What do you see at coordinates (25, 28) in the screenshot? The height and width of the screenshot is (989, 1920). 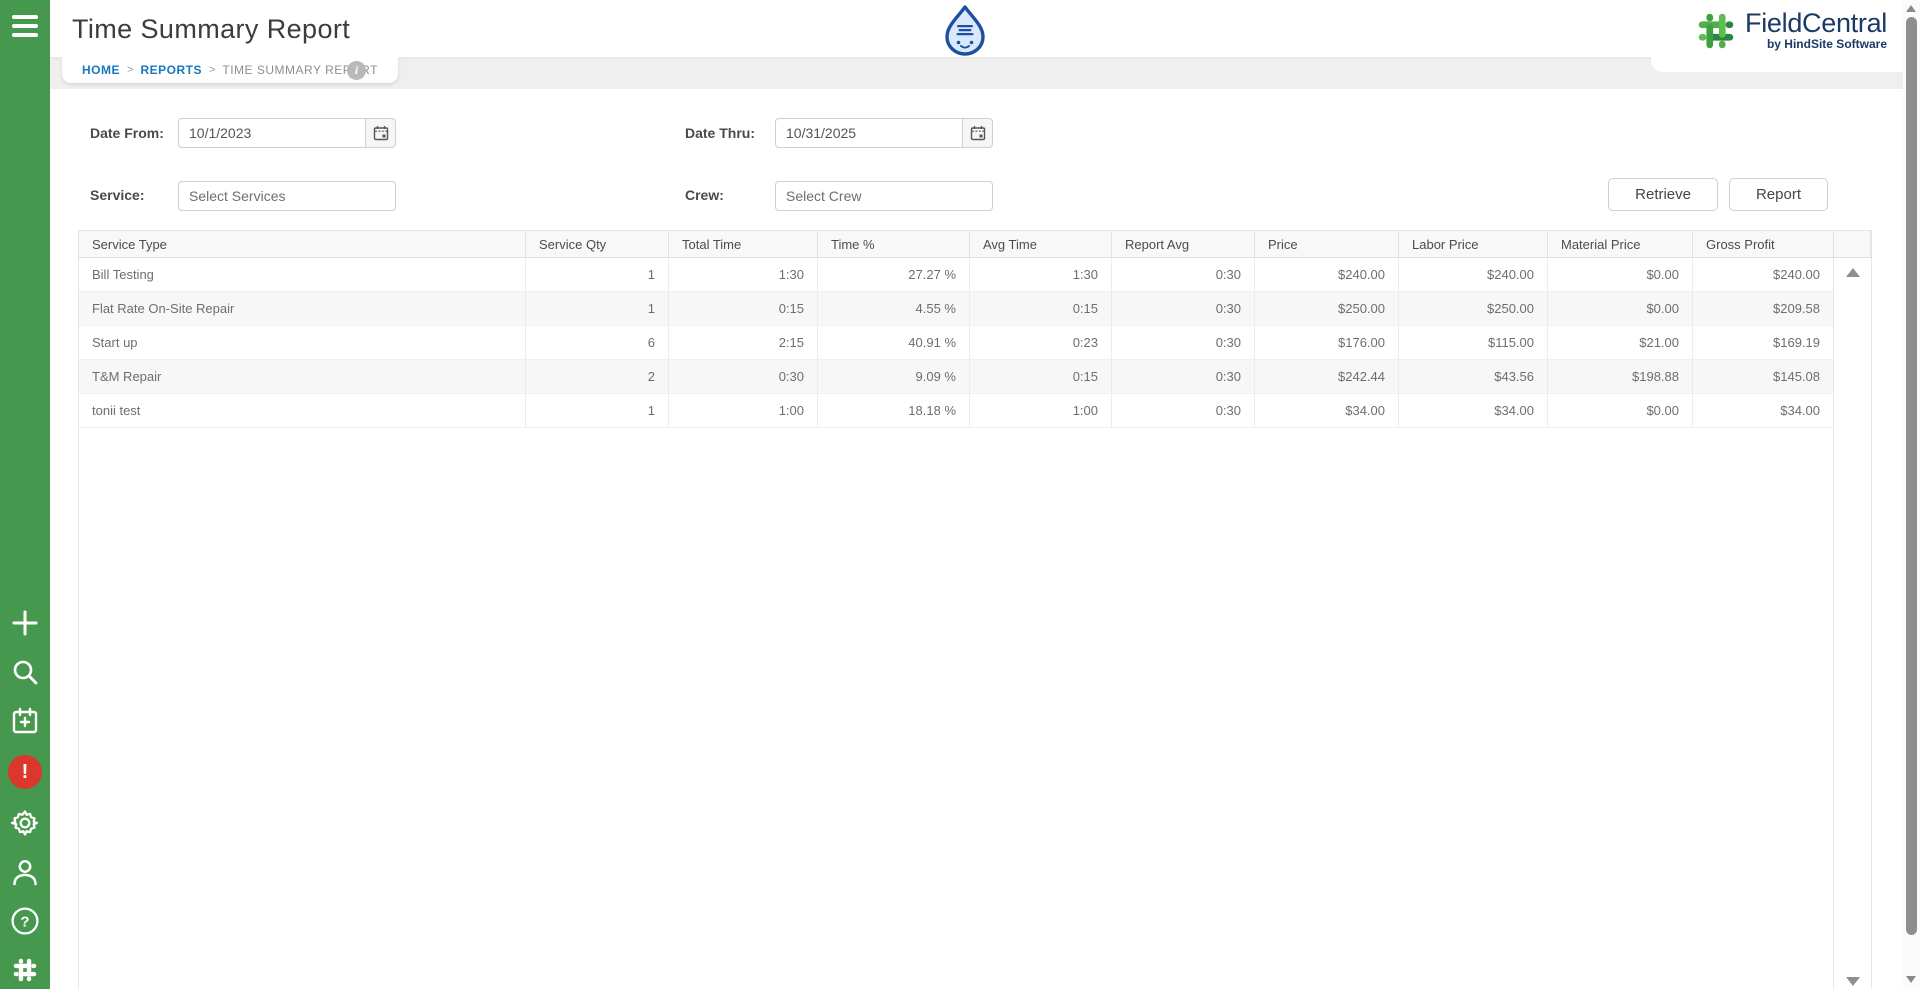 I see `menu-icon` at bounding box center [25, 28].